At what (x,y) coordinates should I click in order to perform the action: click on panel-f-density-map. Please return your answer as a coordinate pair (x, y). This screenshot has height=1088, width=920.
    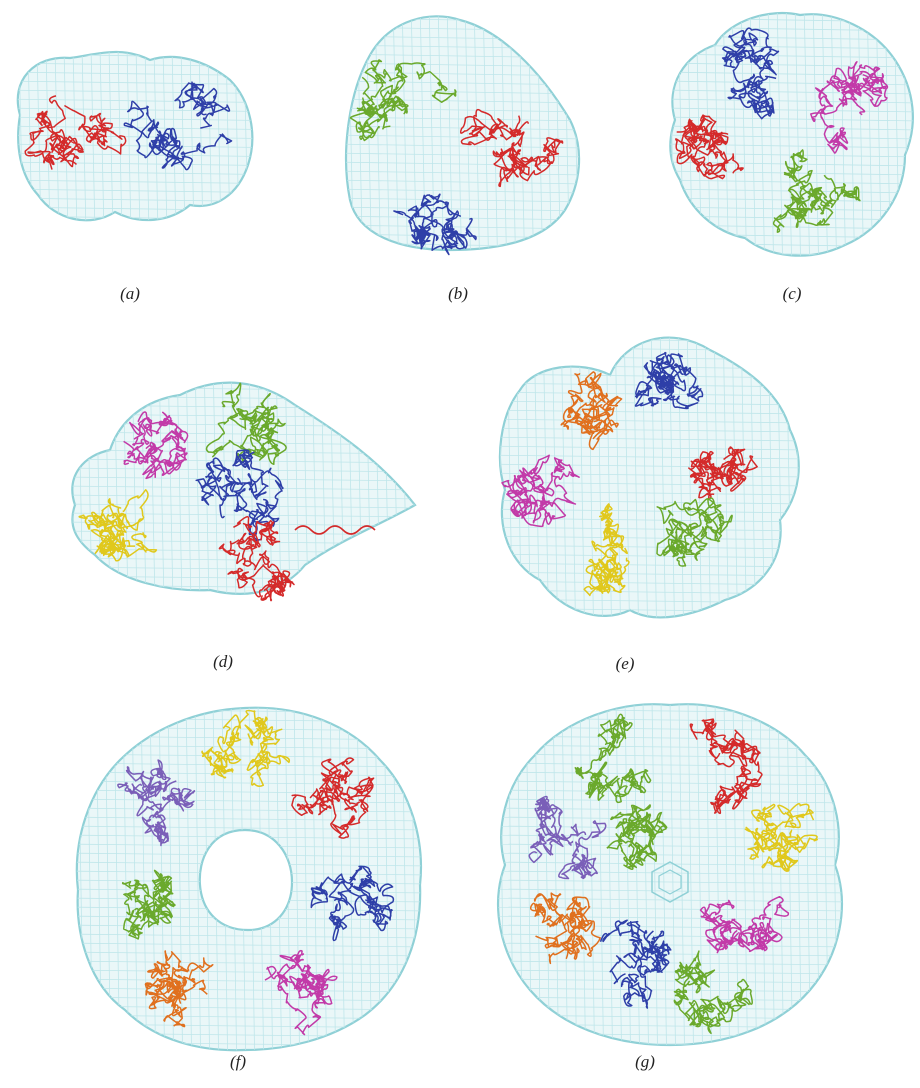
    Looking at the image, I should click on (248, 879).